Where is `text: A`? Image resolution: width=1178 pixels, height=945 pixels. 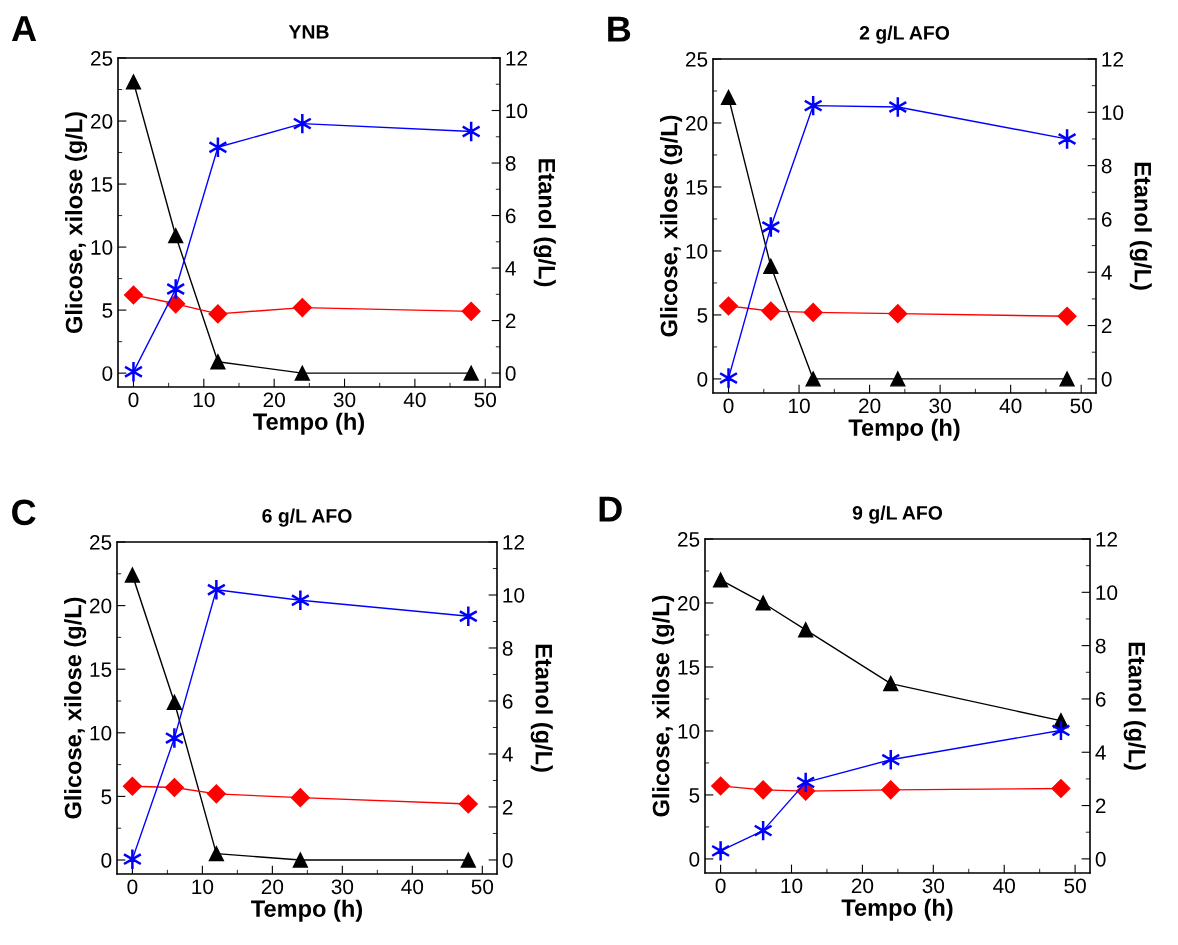 text: A is located at coordinates (24, 29).